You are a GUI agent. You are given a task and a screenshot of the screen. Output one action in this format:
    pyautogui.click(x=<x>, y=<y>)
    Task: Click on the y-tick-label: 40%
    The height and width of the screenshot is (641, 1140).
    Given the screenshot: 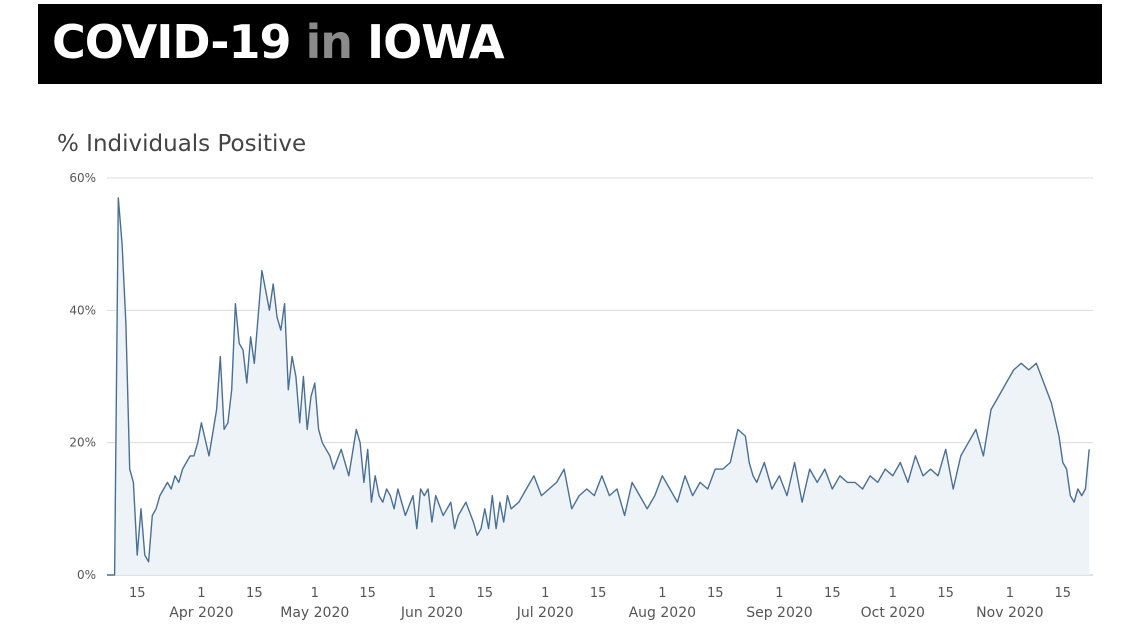 What is the action you would take?
    pyautogui.click(x=82, y=310)
    